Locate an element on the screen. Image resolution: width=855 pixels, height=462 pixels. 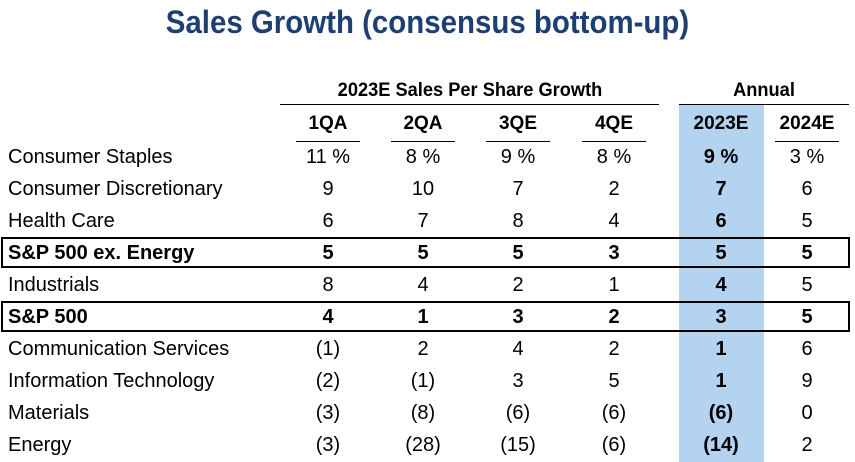
table-cell: 11 % is located at coordinates (328, 157).